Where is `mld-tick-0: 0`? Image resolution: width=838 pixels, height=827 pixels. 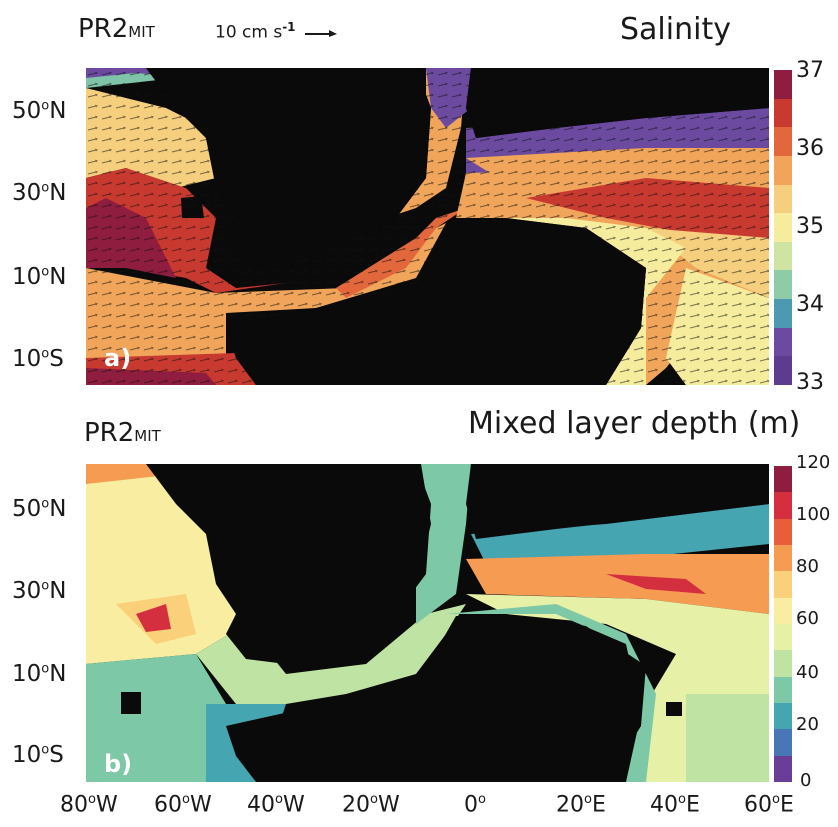 mld-tick-0: 0 is located at coordinates (806, 780).